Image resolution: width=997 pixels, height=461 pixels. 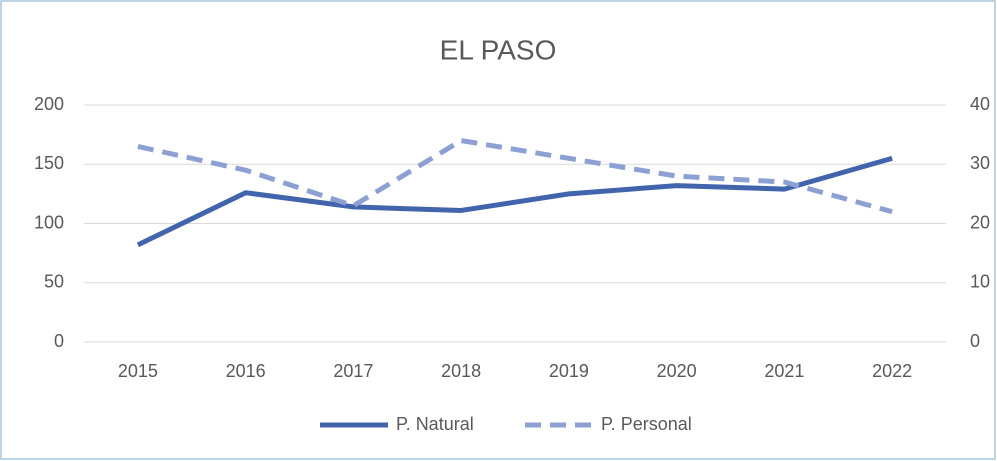 What do you see at coordinates (49, 104) in the screenshot?
I see `y-tick-label: 200` at bounding box center [49, 104].